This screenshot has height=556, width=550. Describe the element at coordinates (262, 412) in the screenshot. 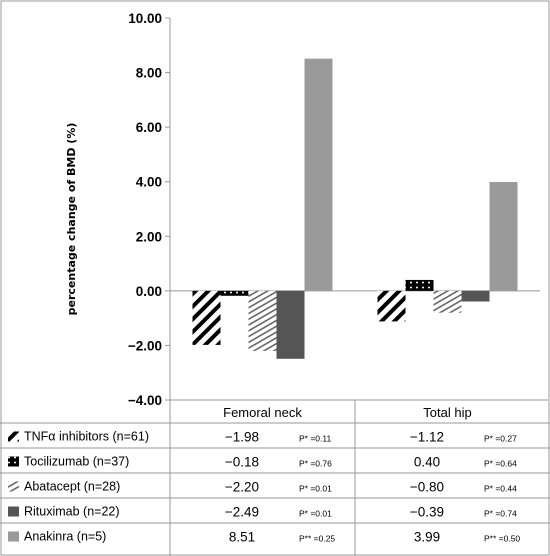

I see `category-label: Femoral neck` at that location.